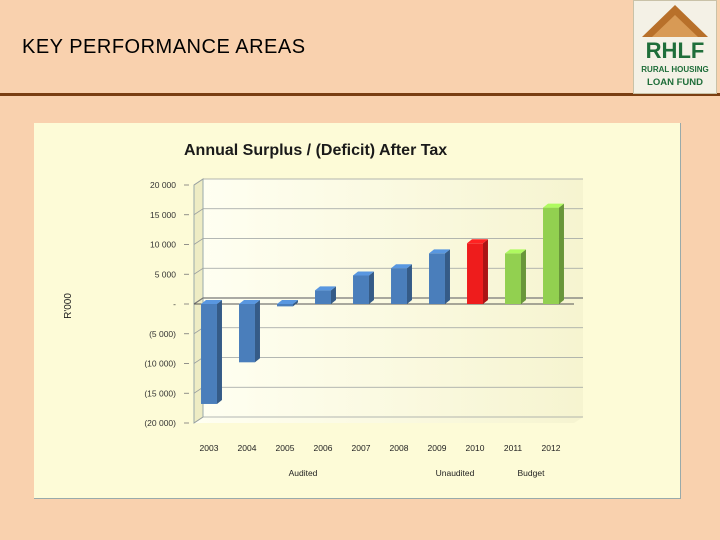  What do you see at coordinates (160, 393) in the screenshot?
I see `y-tick-label: (15 000)` at bounding box center [160, 393].